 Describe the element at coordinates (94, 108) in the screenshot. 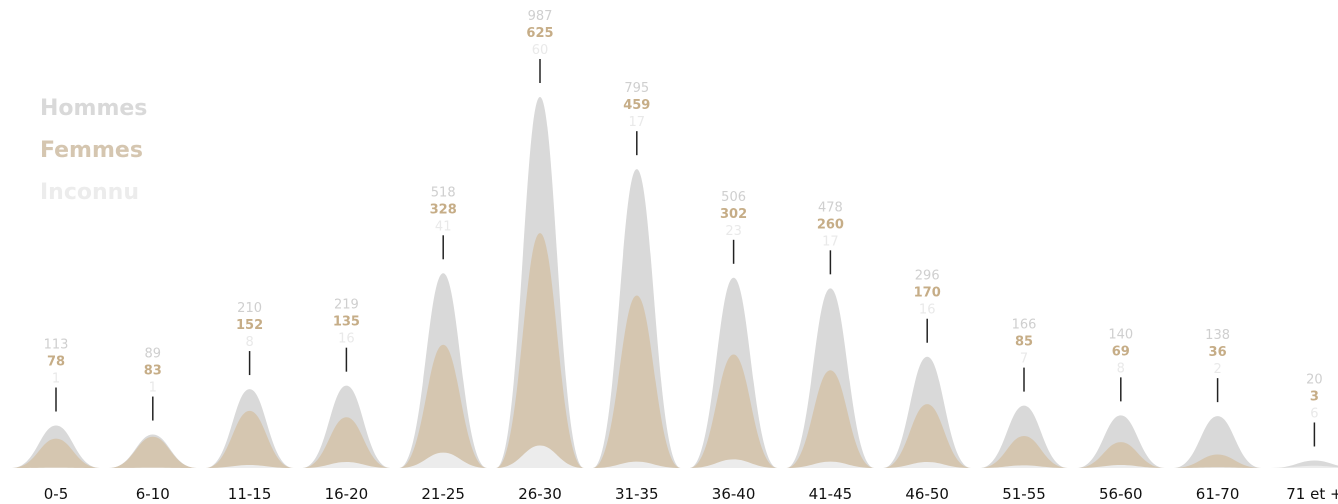

I see `legend-item-hommes: Hommes` at that location.